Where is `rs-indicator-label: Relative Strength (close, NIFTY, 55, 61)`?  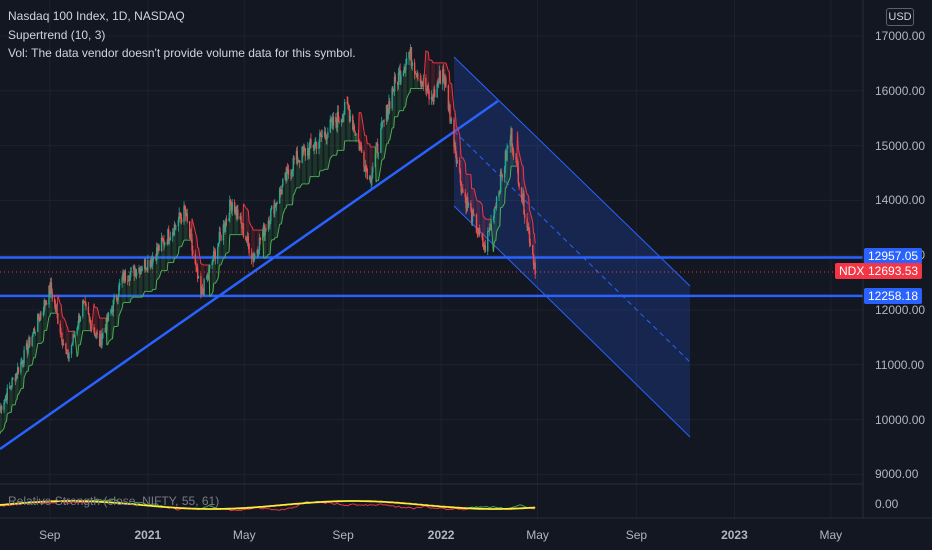 rs-indicator-label: Relative Strength (close, NIFTY, 55, 61) is located at coordinates (114, 501).